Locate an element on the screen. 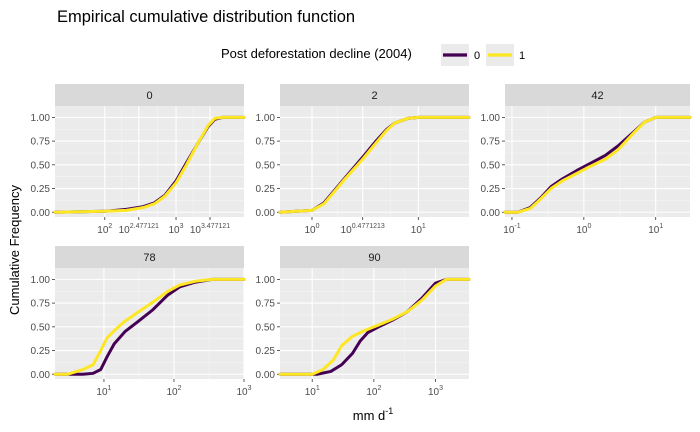 This screenshot has width=700, height=432. legend-label-1: 1 is located at coordinates (522, 56).